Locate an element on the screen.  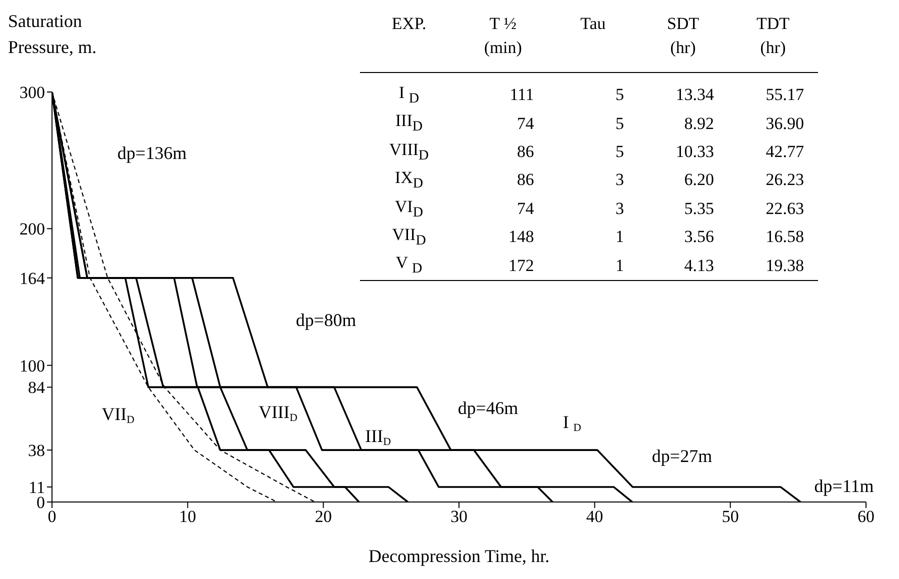
x-tick-label: 30 is located at coordinates (459, 516).